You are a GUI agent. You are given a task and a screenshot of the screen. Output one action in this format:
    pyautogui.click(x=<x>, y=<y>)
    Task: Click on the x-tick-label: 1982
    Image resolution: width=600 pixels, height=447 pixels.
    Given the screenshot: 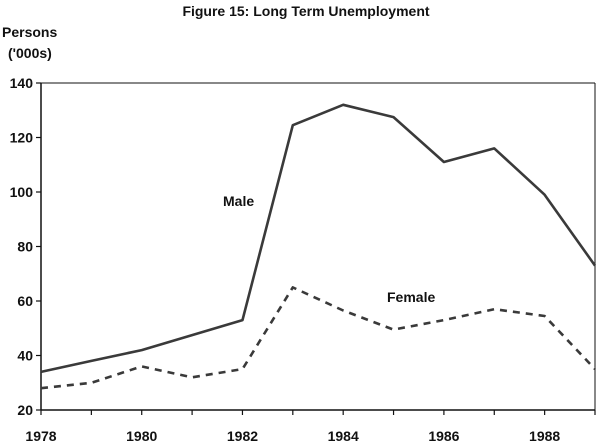 What is the action you would take?
    pyautogui.click(x=242, y=436)
    